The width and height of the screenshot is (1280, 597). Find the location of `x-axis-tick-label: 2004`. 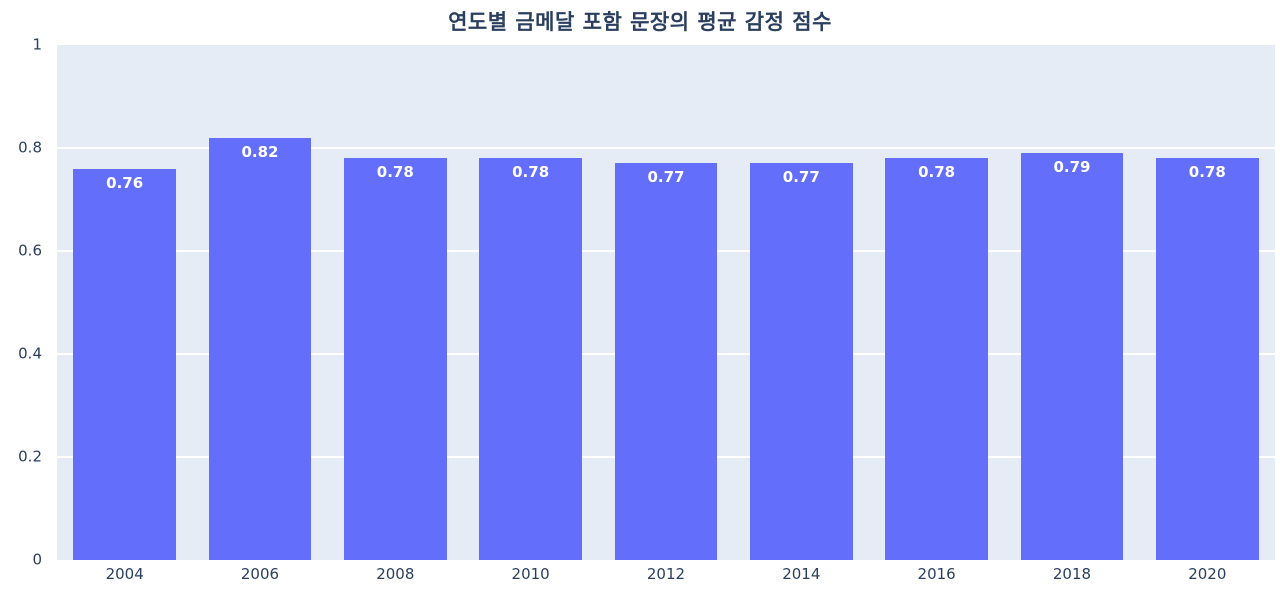

x-axis-tick-label: 2004 is located at coordinates (124, 574).